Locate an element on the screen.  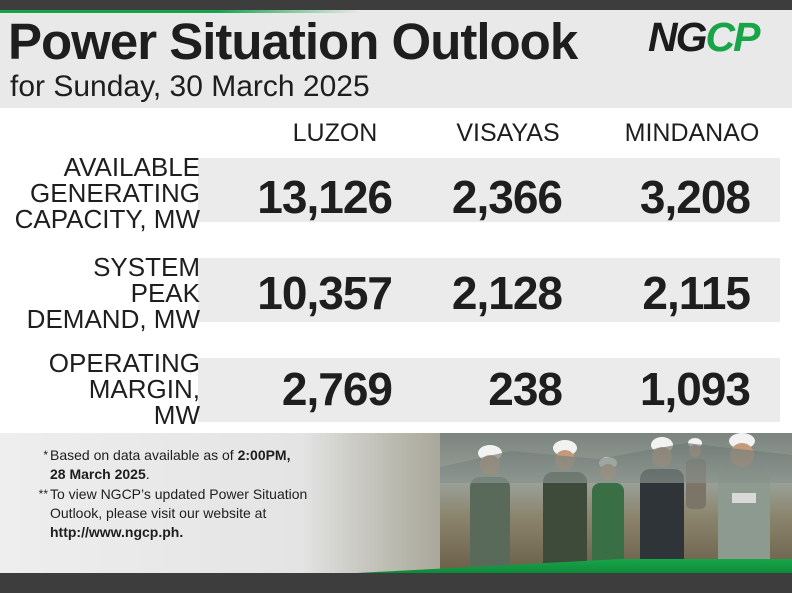
row-band-operating-margin is located at coordinates (489, 390).